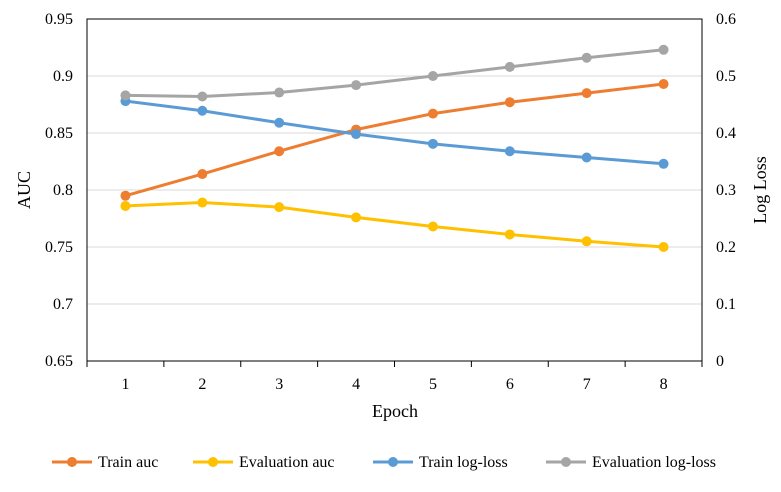 The image size is (781, 492). Describe the element at coordinates (726, 247) in the screenshot. I see `right-y-tick-label: 0.2` at that location.